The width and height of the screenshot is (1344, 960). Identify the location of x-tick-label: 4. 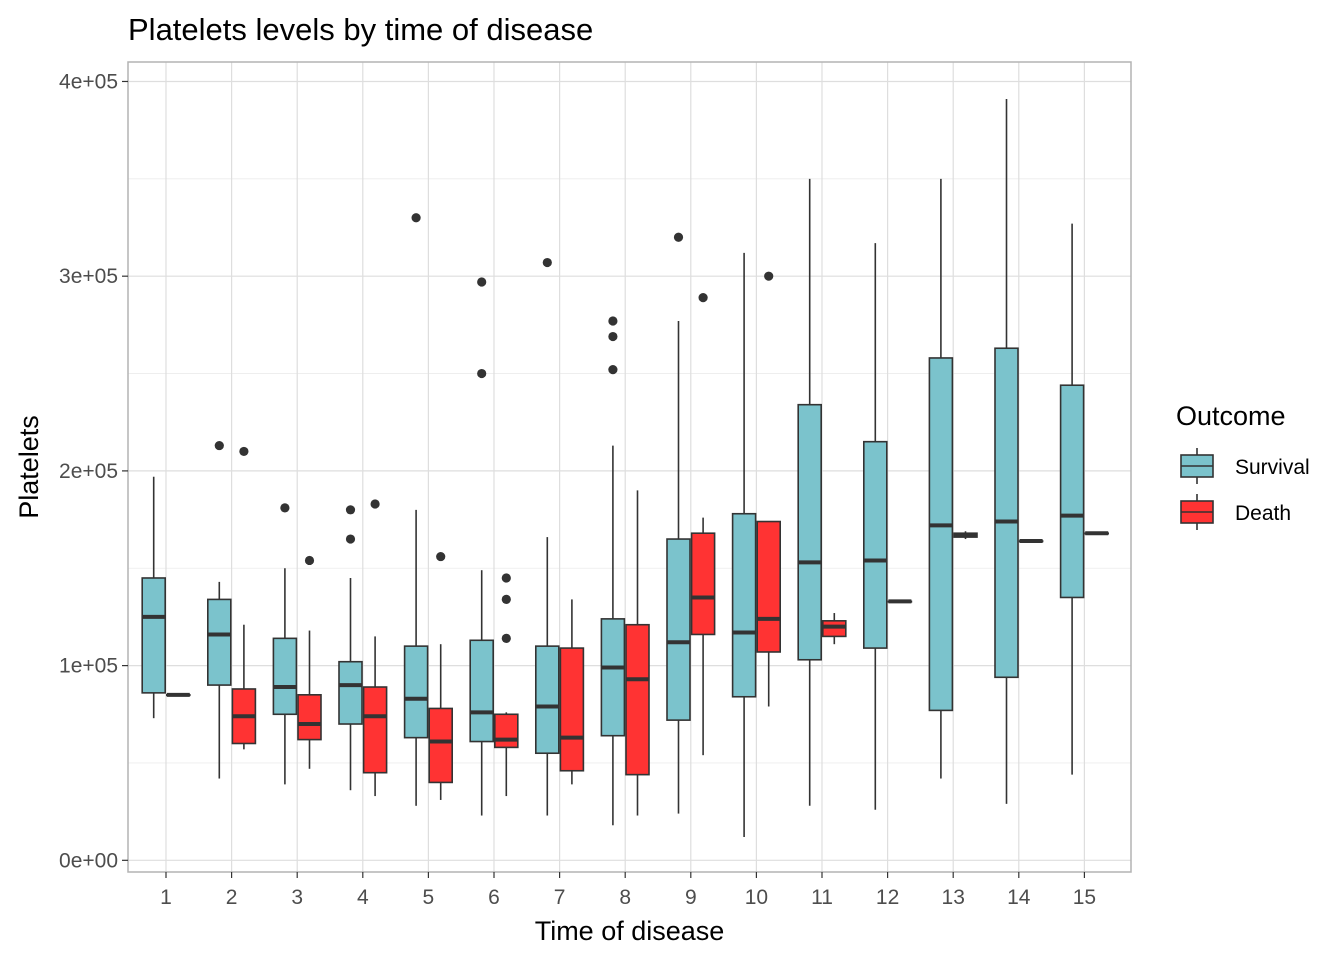
(363, 897).